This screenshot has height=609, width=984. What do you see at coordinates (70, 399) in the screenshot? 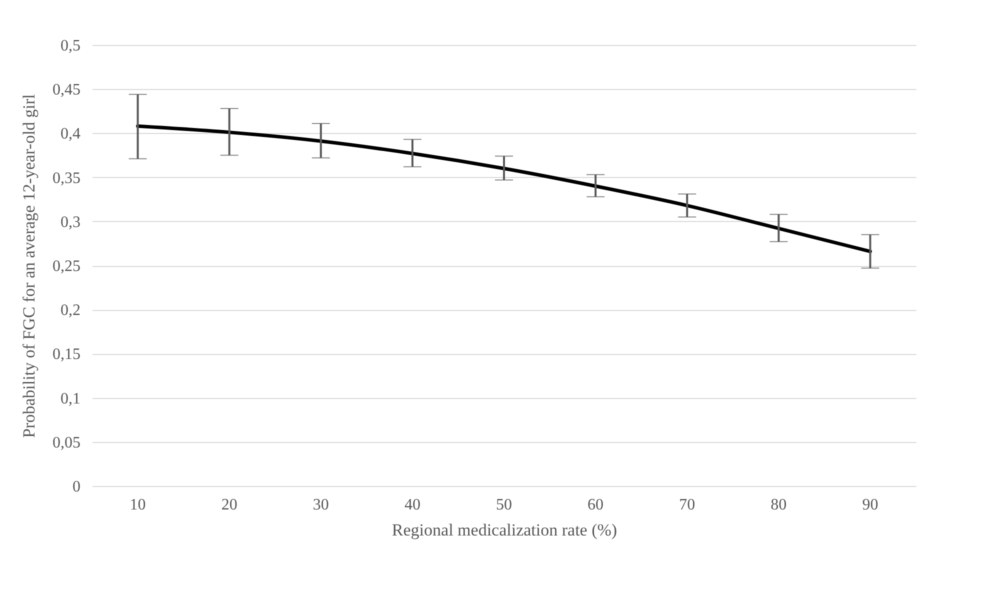
I see `y-tick-label: 0,1` at bounding box center [70, 399].